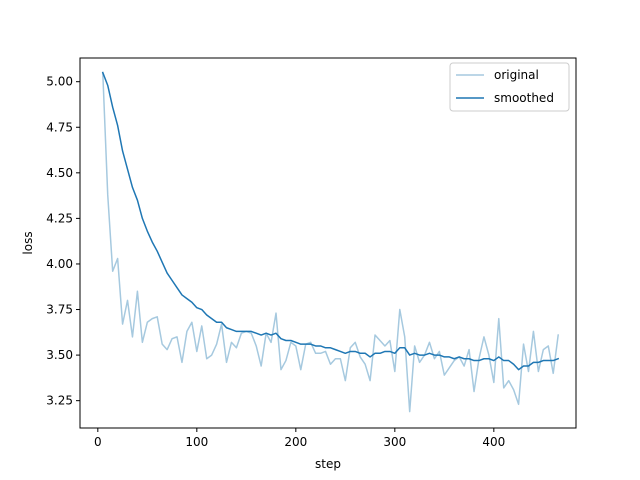  Describe the element at coordinates (63, 241) in the screenshot. I see `y-axis: 3.25 3.50 3.75 4.00 4.25 4.50 4.75 5.00` at that location.